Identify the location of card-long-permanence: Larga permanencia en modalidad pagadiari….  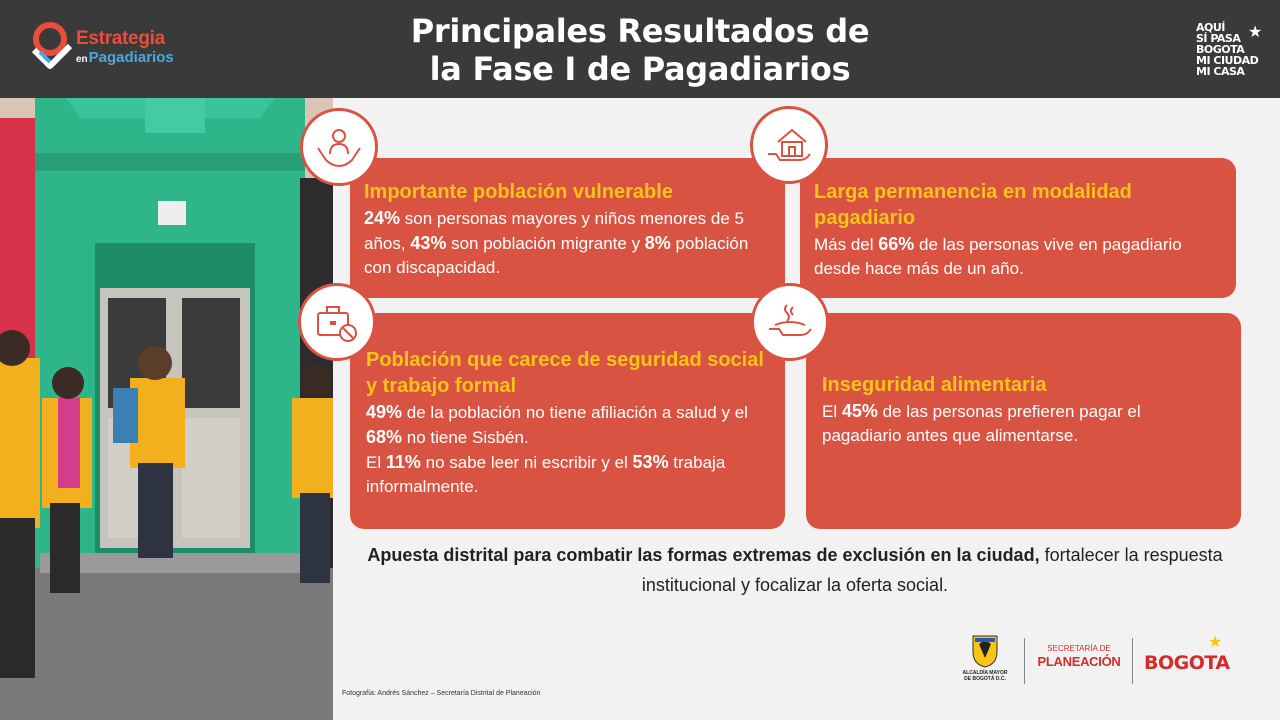
(1018, 228).